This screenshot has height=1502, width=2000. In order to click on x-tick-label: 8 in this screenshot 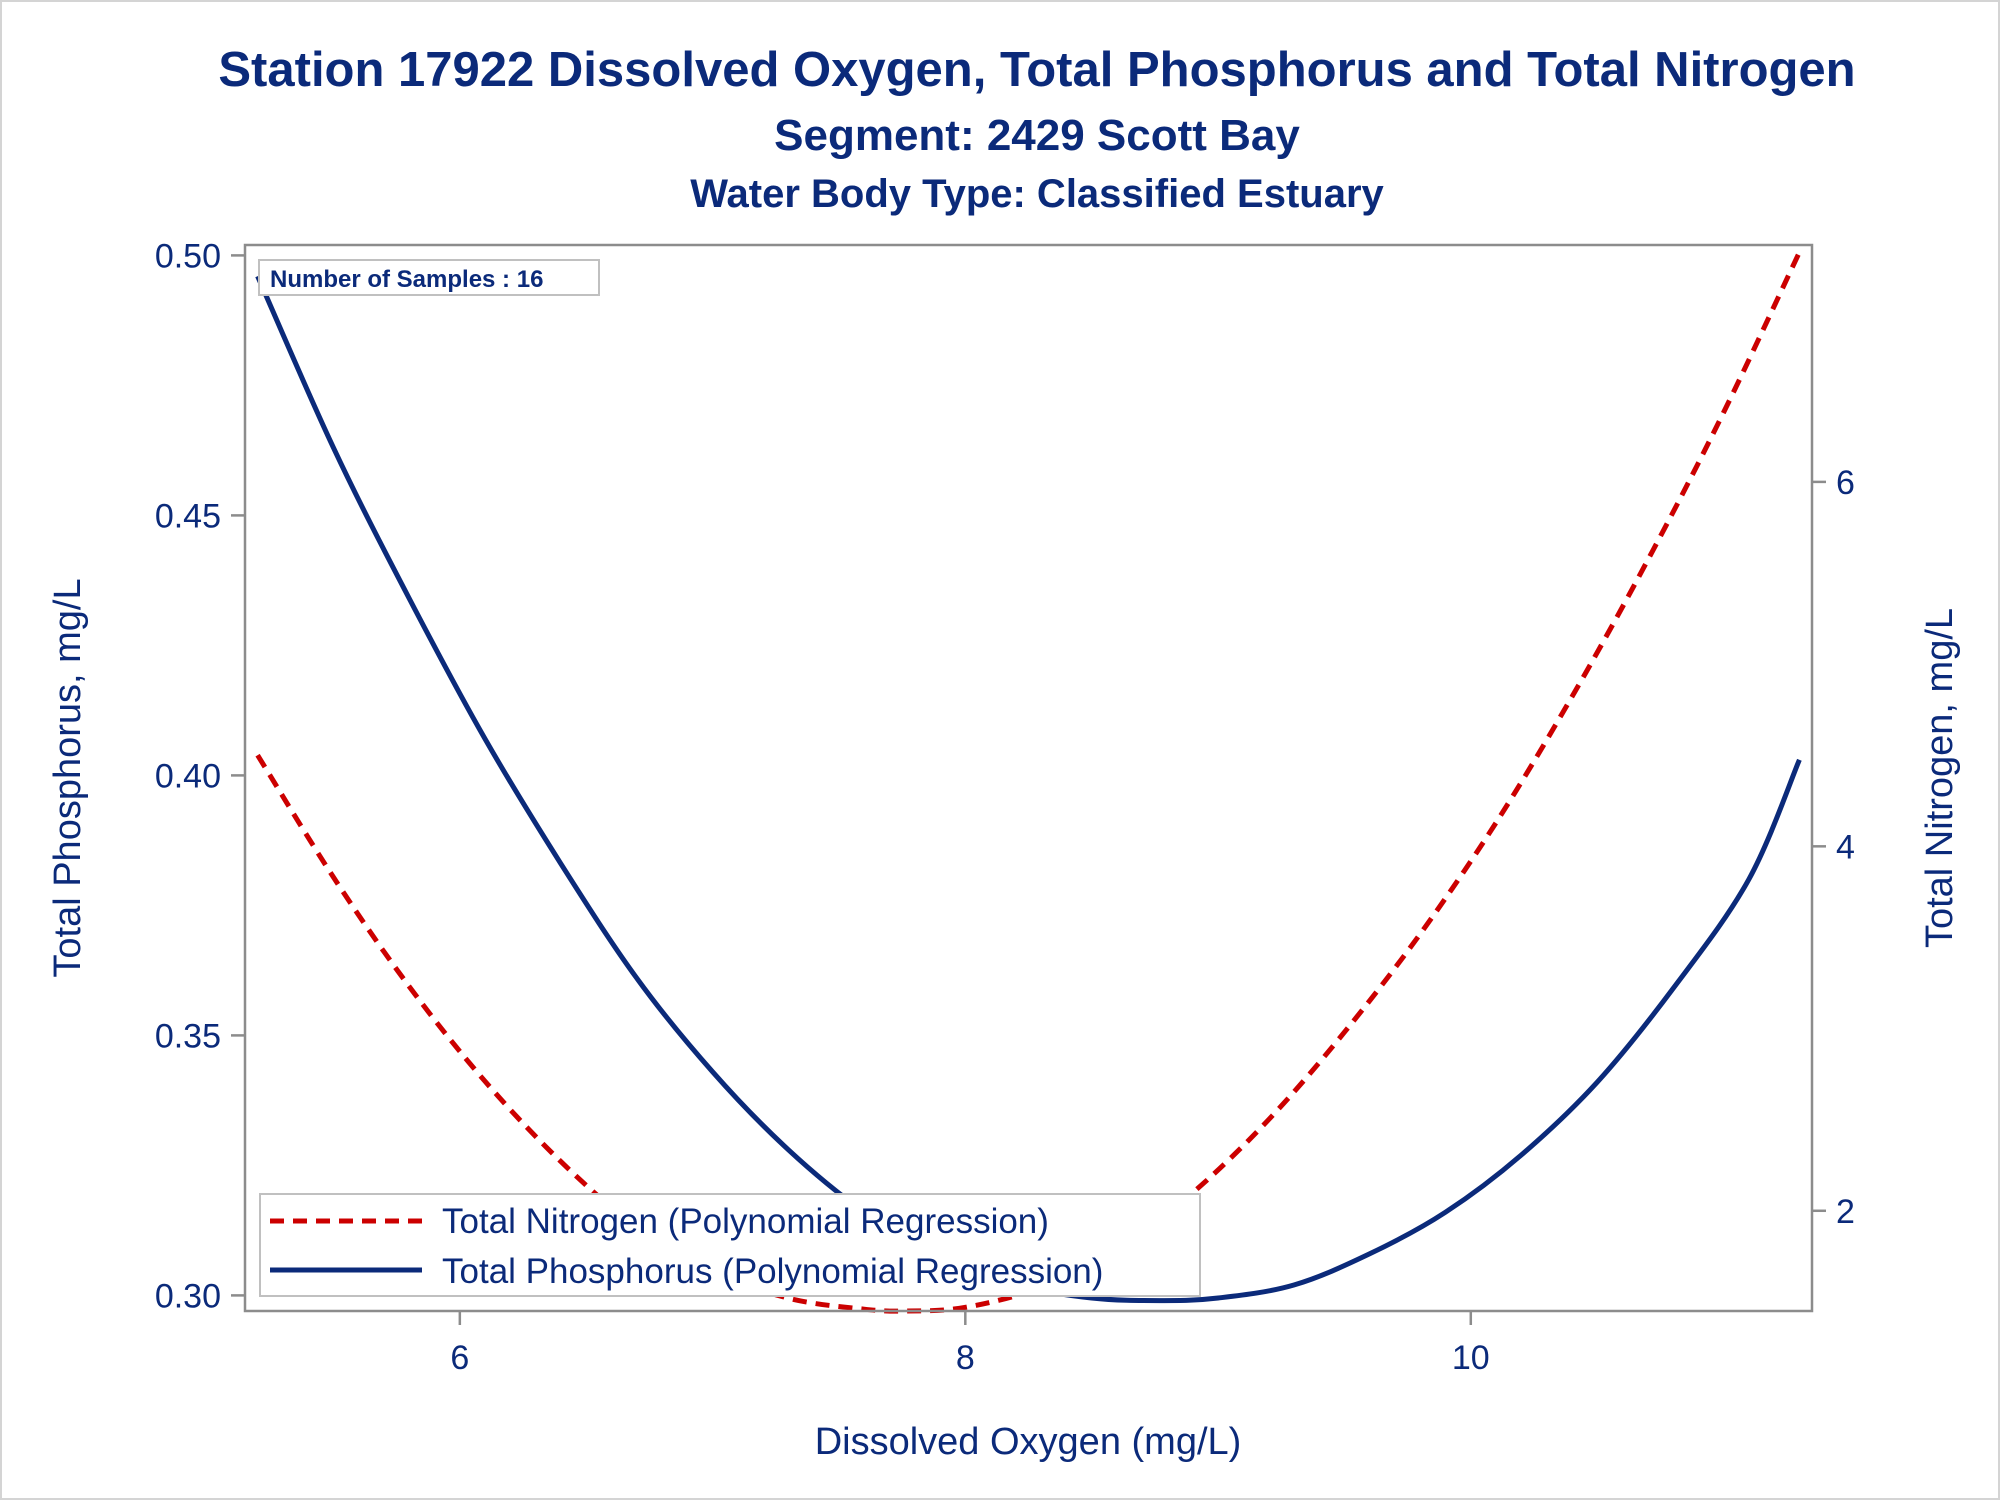, I will do `click(965, 1358)`.